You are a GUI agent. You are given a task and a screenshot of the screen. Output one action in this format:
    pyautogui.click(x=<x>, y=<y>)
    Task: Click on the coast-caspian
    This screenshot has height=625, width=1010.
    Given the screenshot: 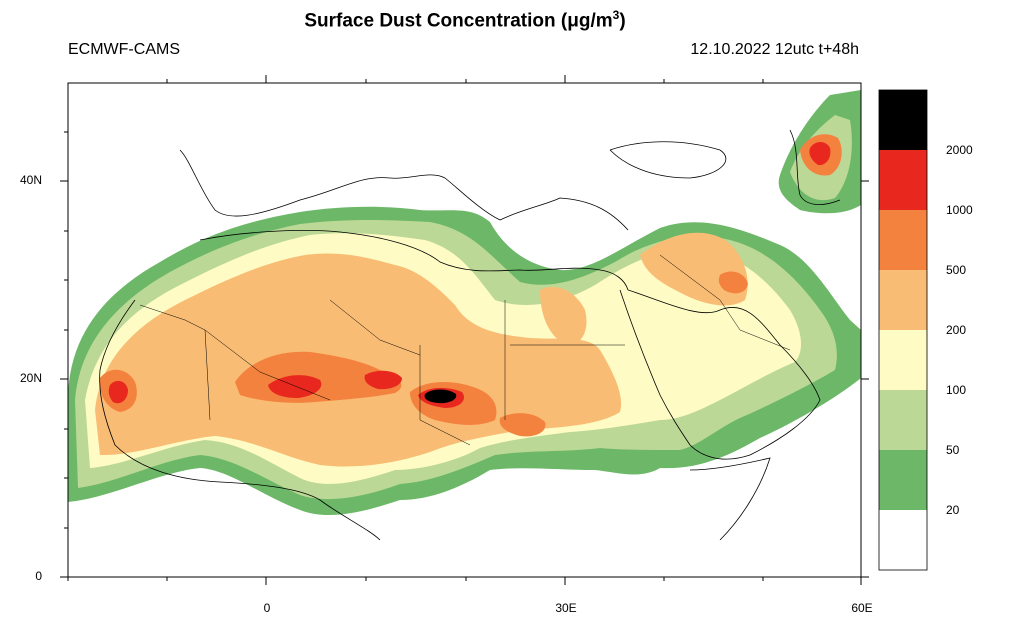 What is the action you would take?
    pyautogui.click(x=815, y=167)
    